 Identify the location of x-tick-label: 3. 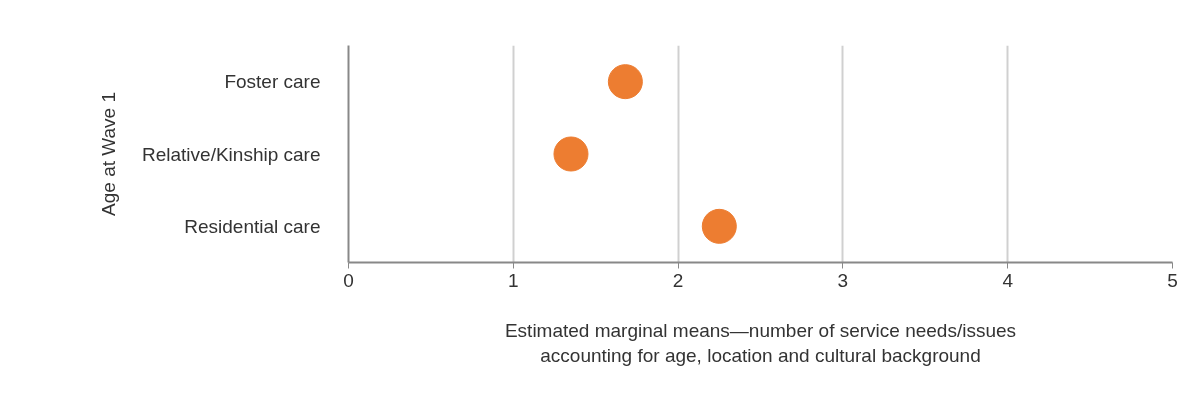
(843, 280).